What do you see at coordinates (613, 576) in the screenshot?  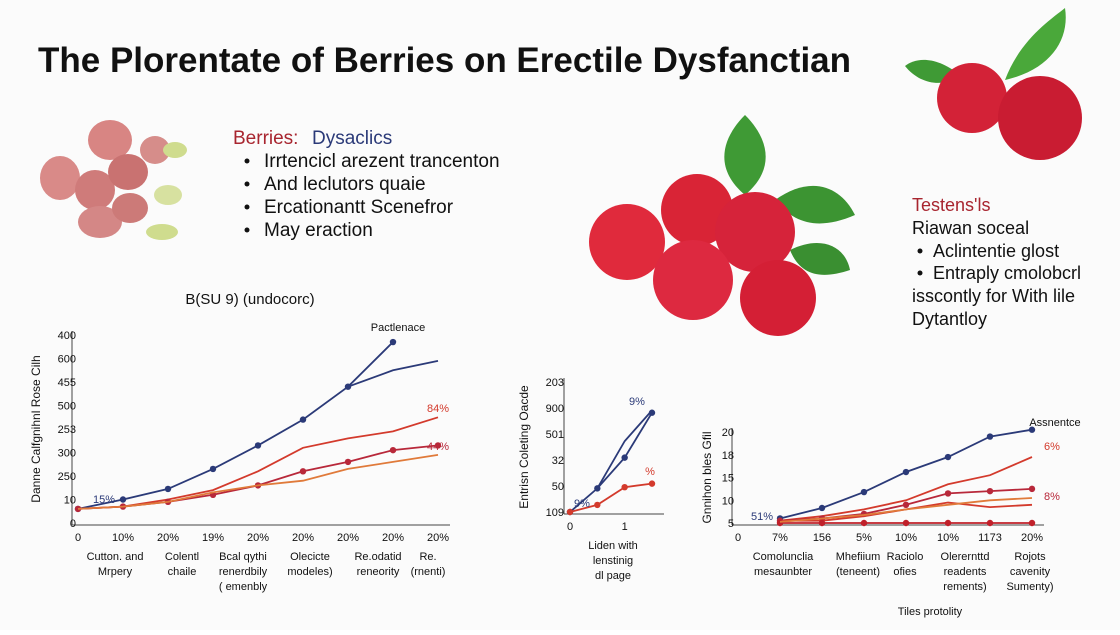 I see `x-group-label: dl page` at bounding box center [613, 576].